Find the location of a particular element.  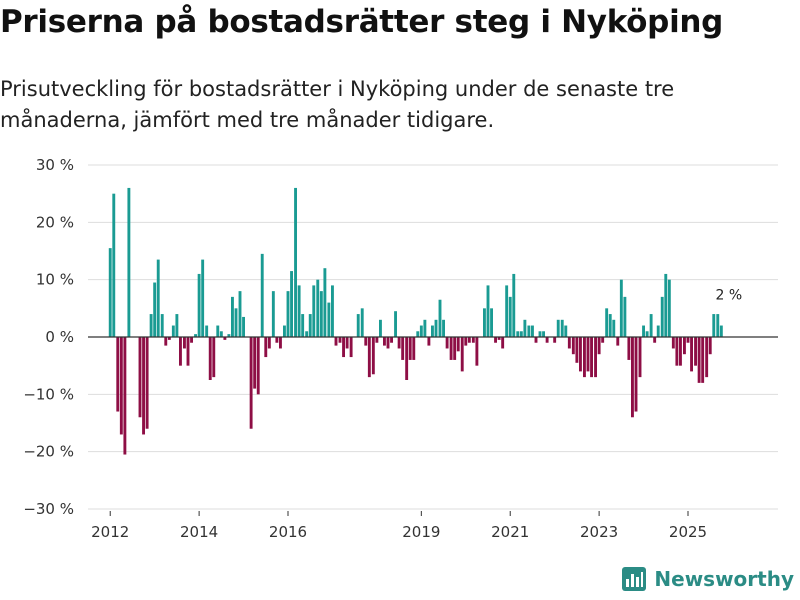

y-tick-label: −30 % is located at coordinates (48, 509).